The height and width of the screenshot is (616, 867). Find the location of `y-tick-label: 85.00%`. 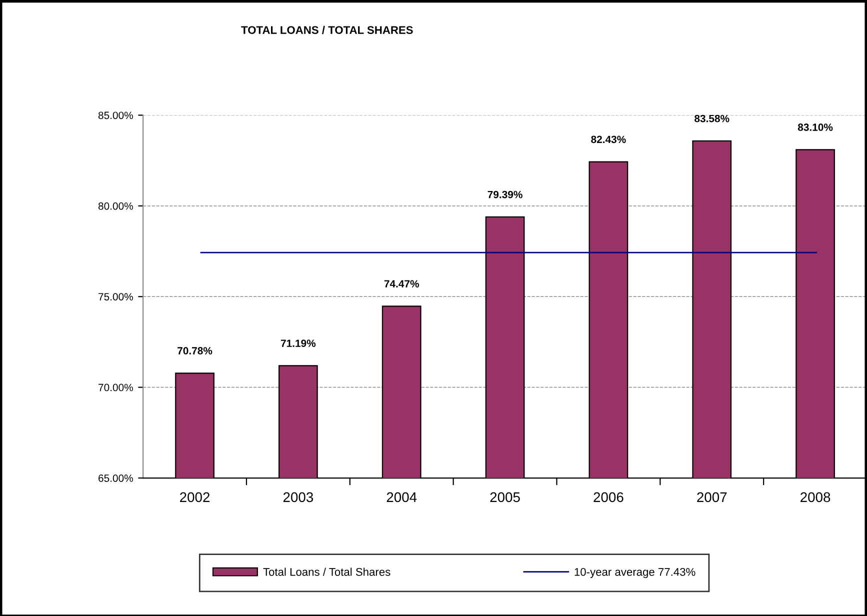

y-tick-label: 85.00% is located at coordinates (115, 116).